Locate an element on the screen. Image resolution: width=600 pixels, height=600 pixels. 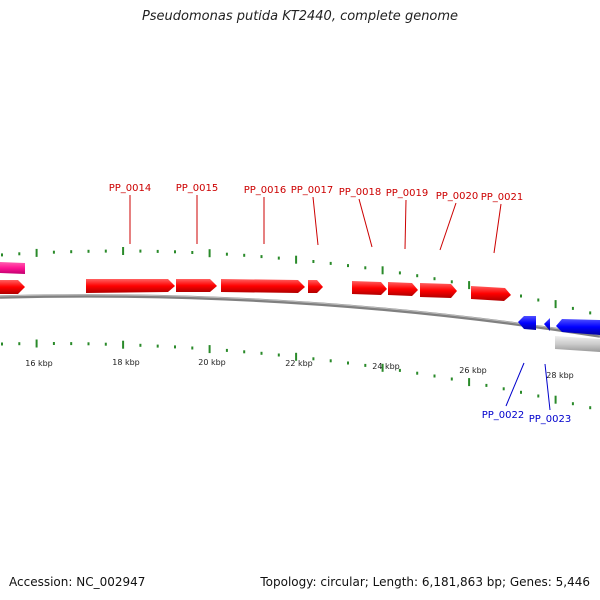
inner-ticks is located at coordinates (296, 374).